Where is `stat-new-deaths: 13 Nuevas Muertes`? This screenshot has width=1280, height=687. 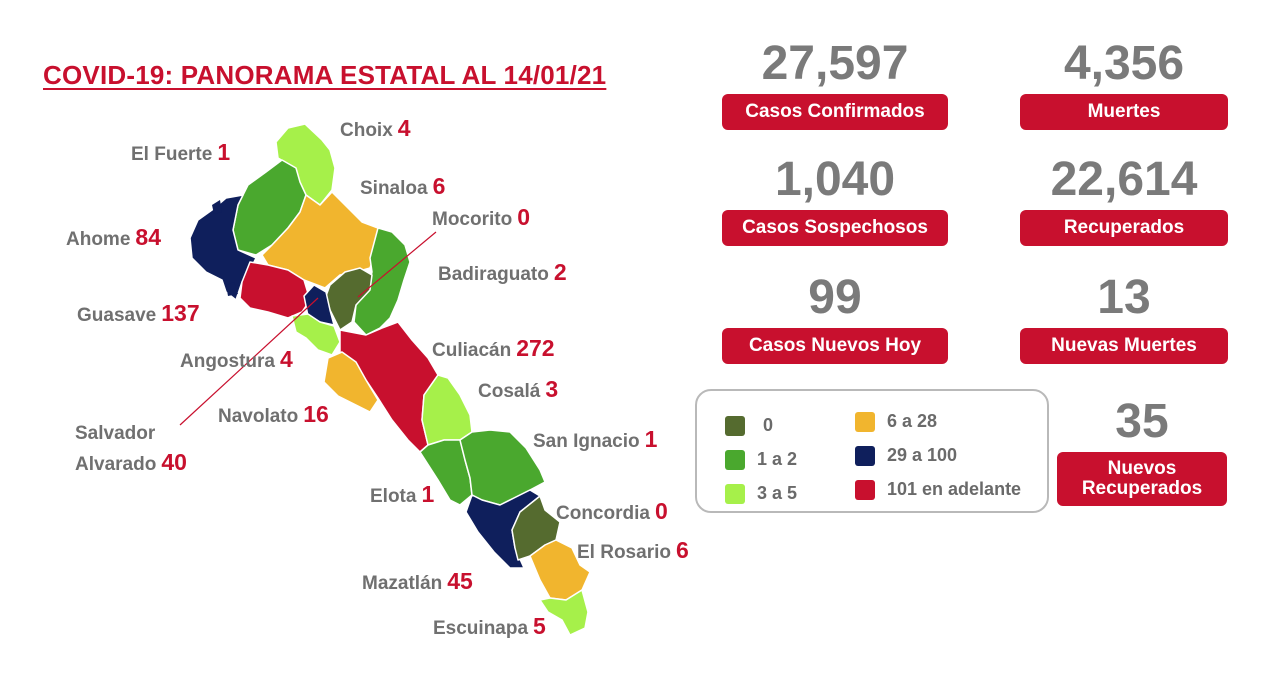
stat-new-deaths: 13 Nuevas Muertes is located at coordinates (1124, 319).